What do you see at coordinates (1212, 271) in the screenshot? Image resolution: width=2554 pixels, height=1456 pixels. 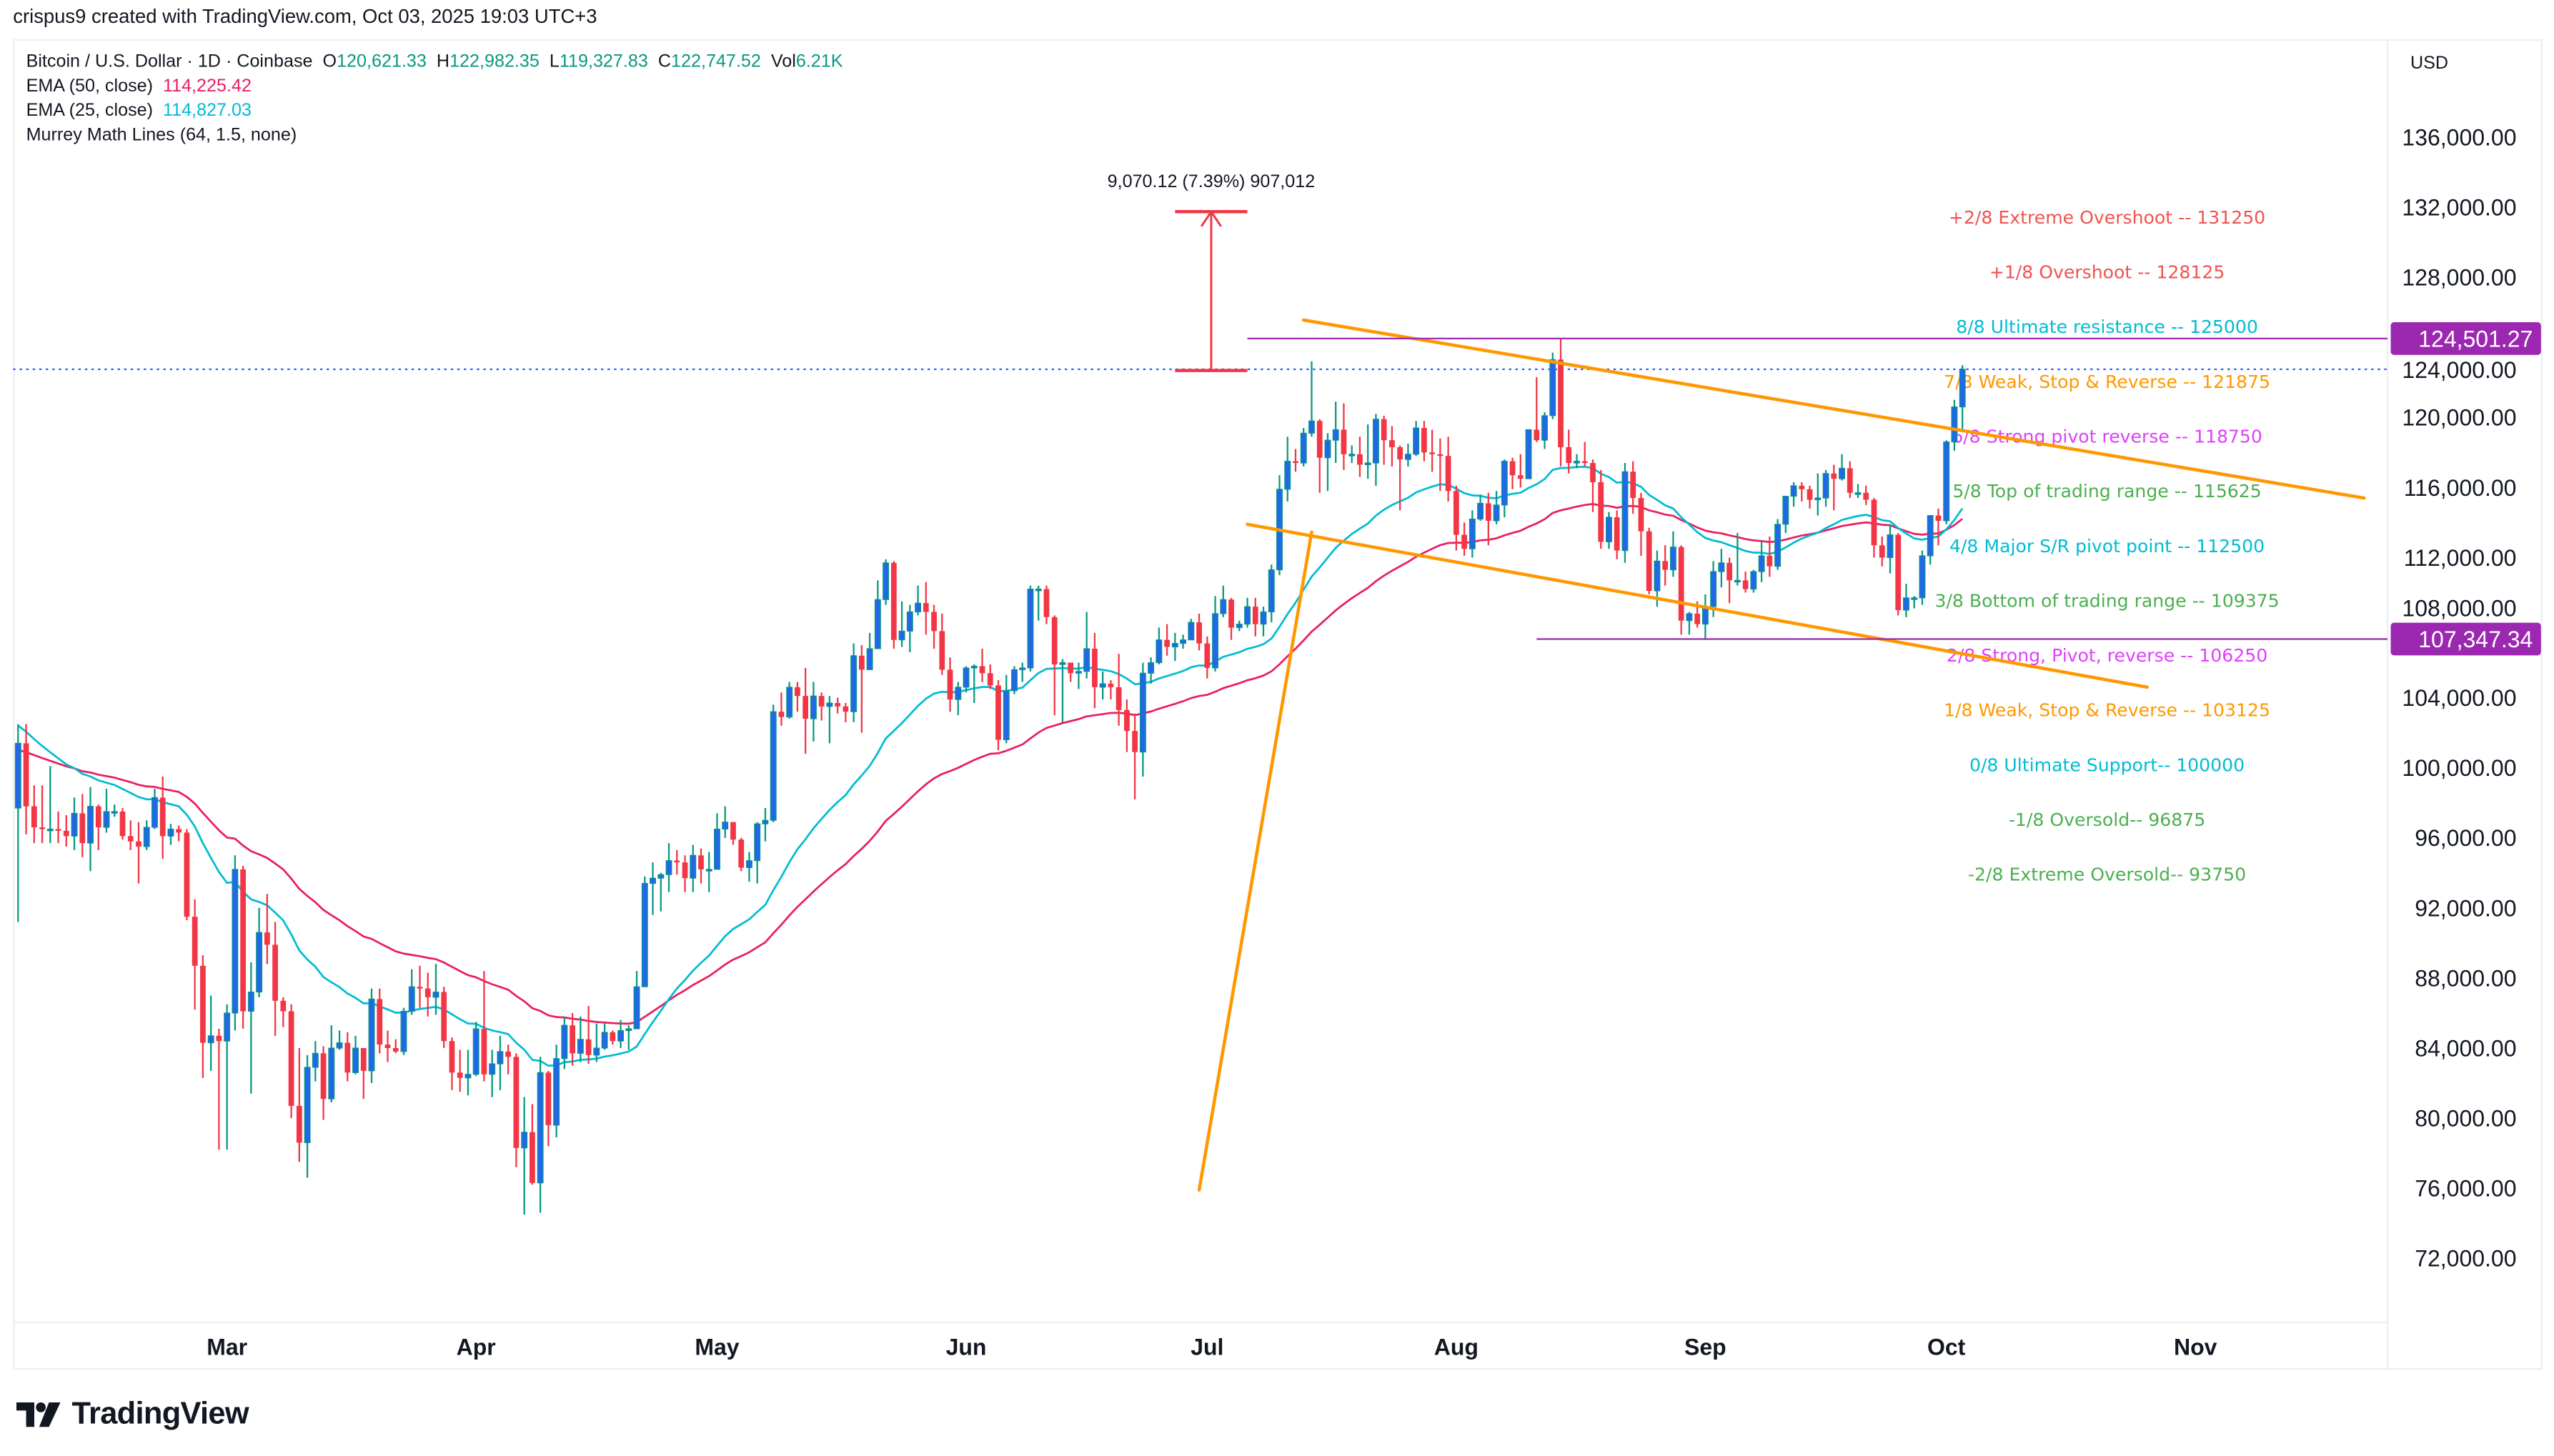 I see `price-range-measure: 9,070.12 (7.39%) 907,012` at bounding box center [1212, 271].